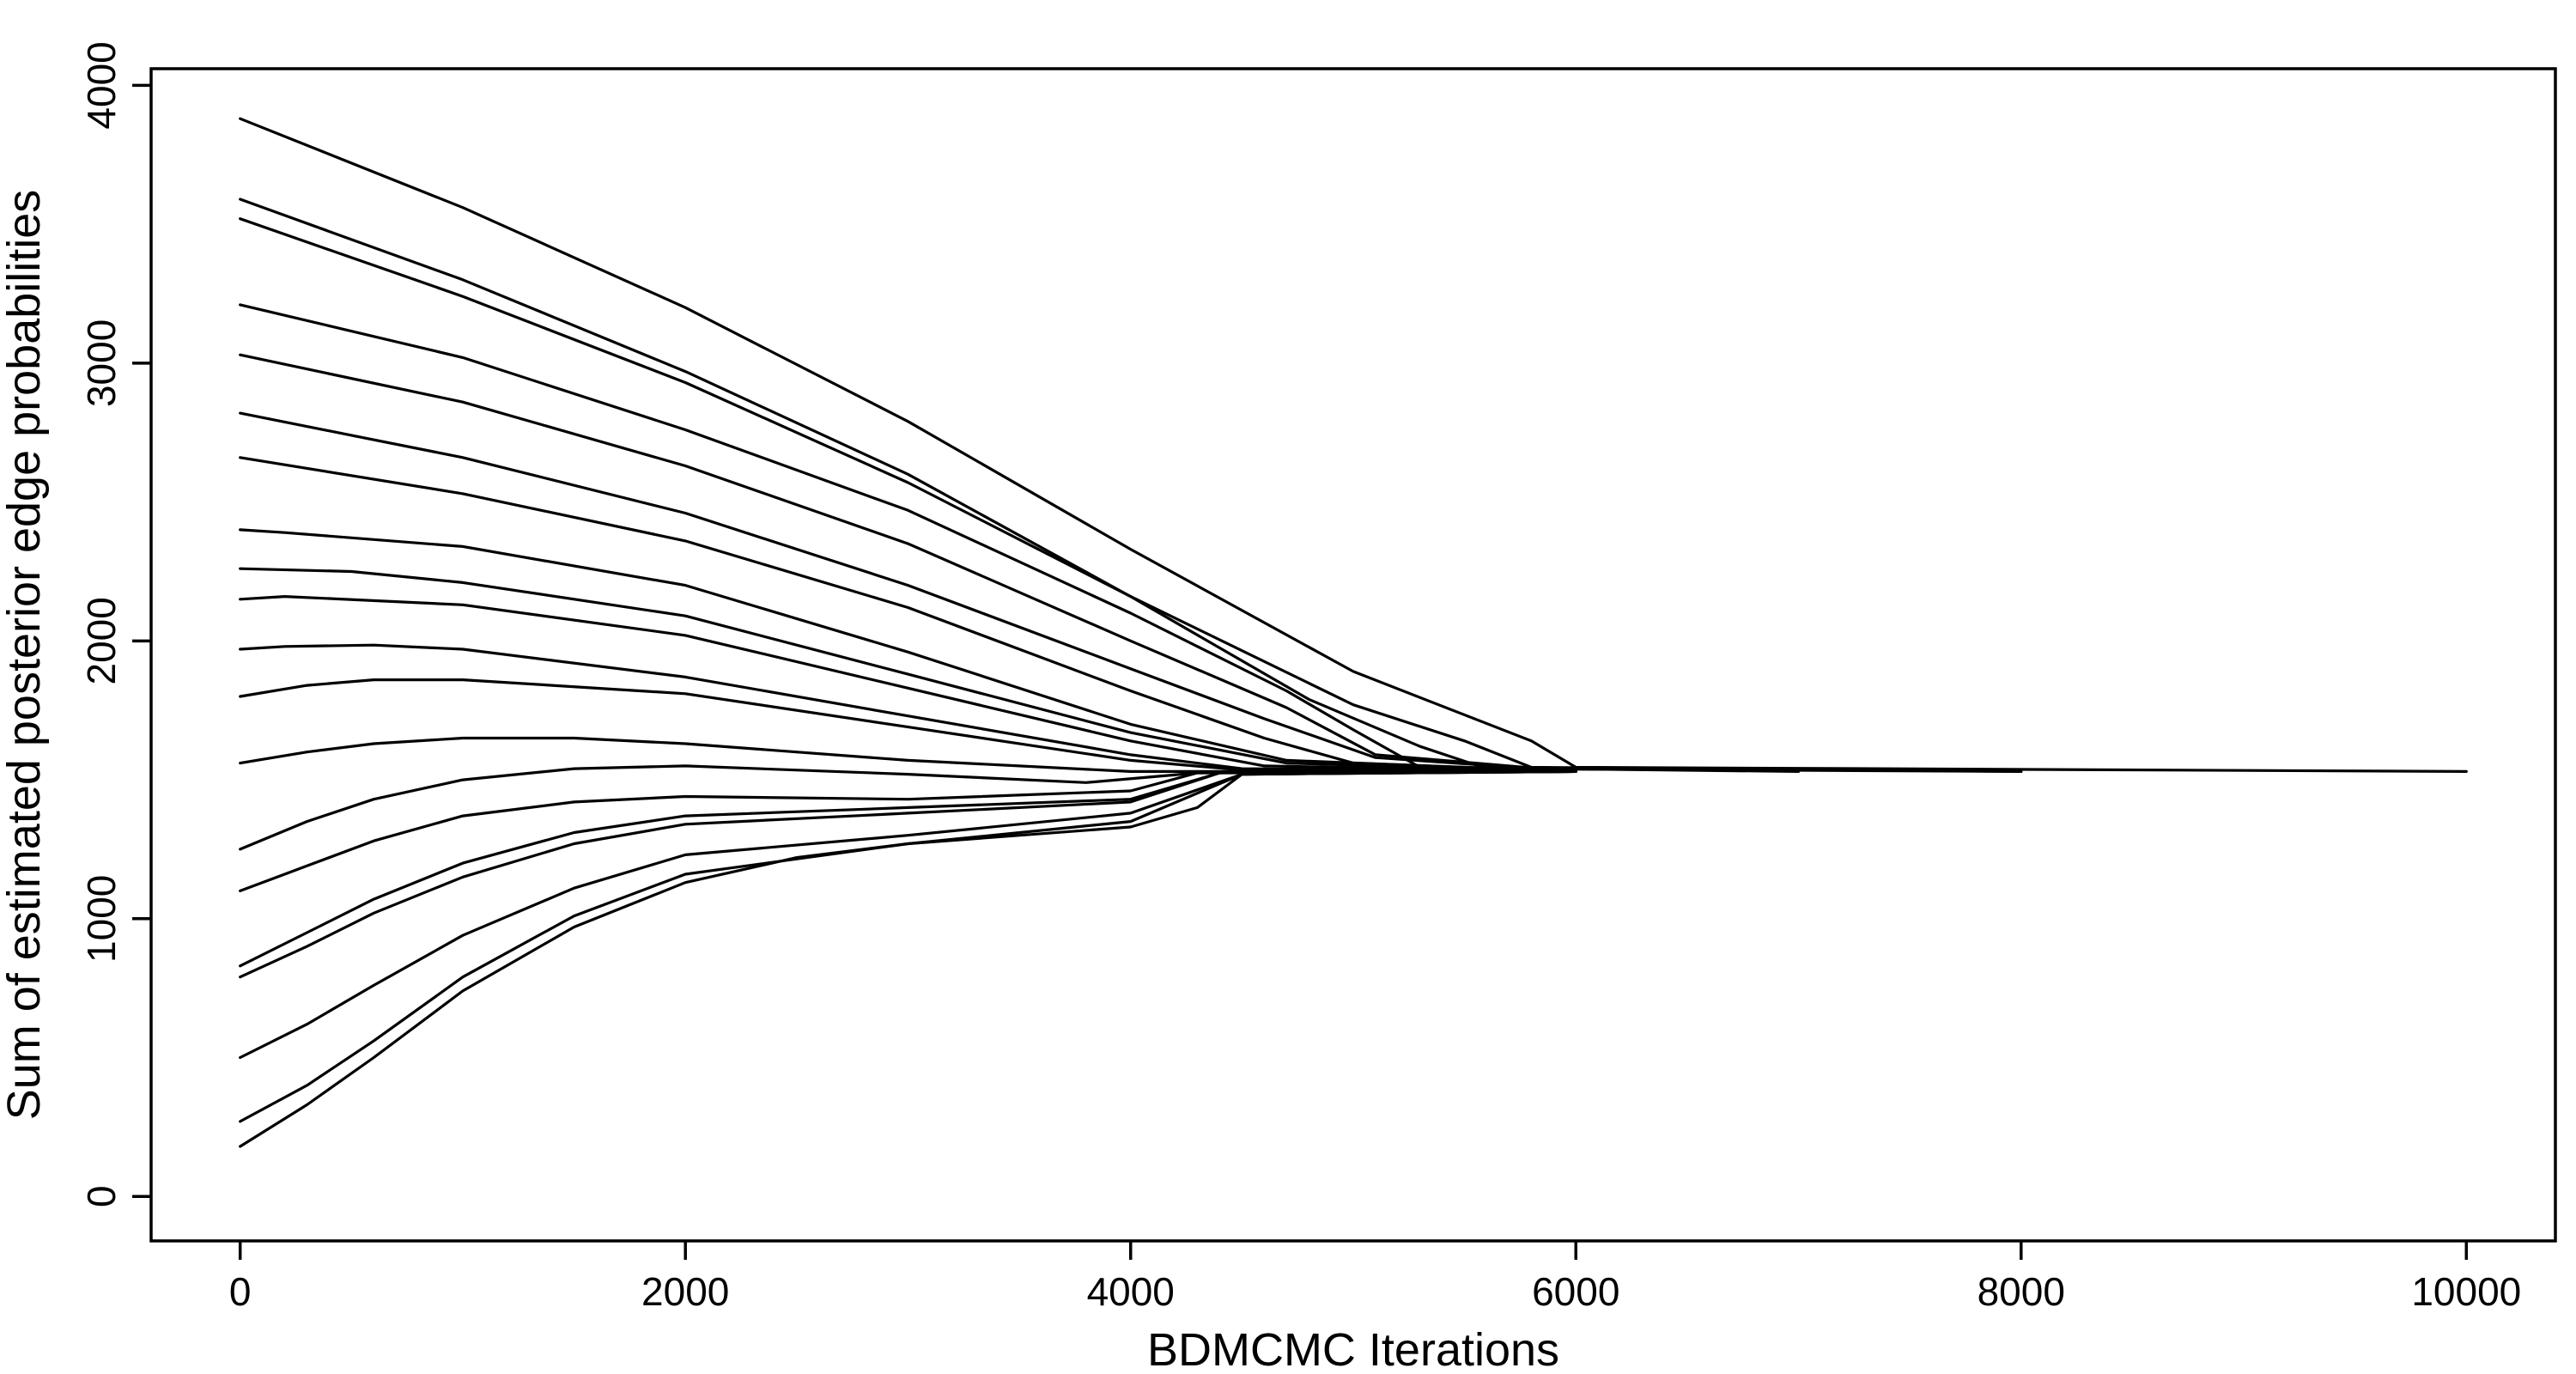 The height and width of the screenshot is (1374, 2576). Describe the element at coordinates (101, 640) in the screenshot. I see `y-tick-label: 2000` at that location.